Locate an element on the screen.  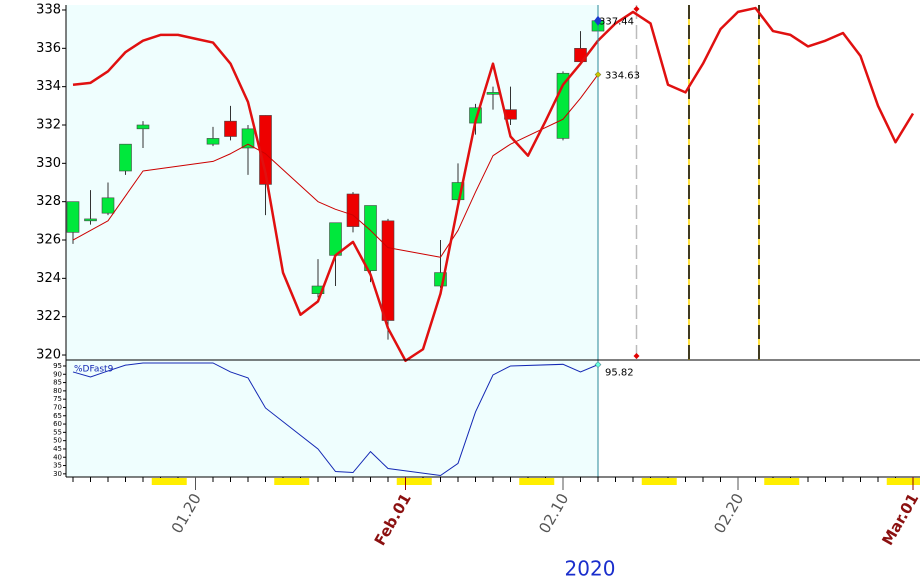
y-tick-label: 334 is located at coordinates (48, 86).